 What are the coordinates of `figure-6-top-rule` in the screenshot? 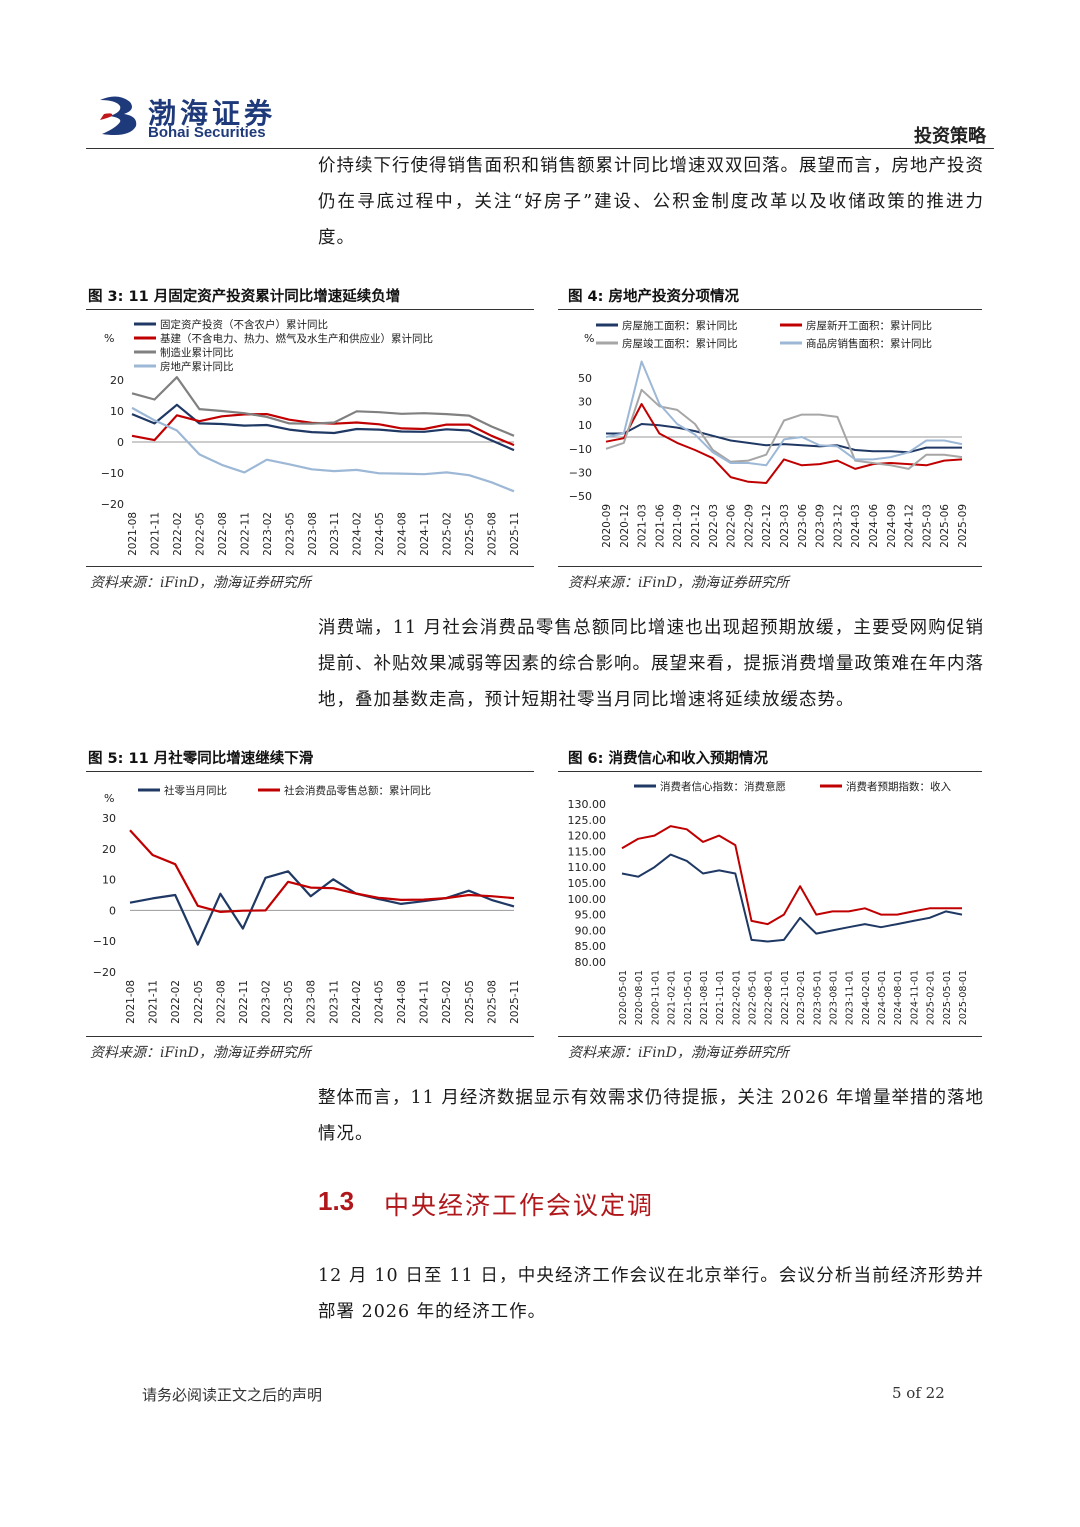 It's located at (770, 771).